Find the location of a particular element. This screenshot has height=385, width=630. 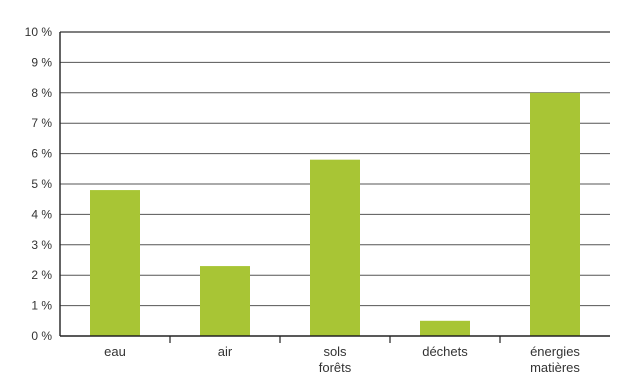

y-tick-label: 3 % is located at coordinates (41, 245).